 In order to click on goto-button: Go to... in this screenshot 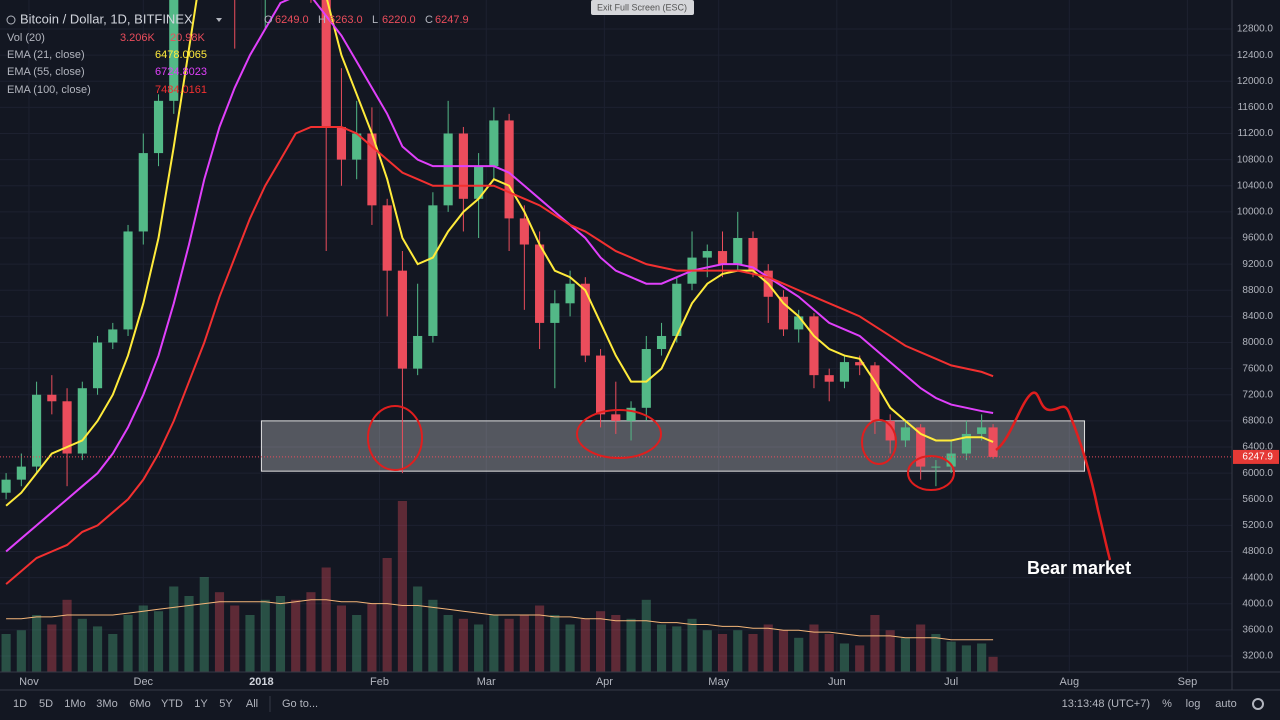, I will do `click(300, 704)`.